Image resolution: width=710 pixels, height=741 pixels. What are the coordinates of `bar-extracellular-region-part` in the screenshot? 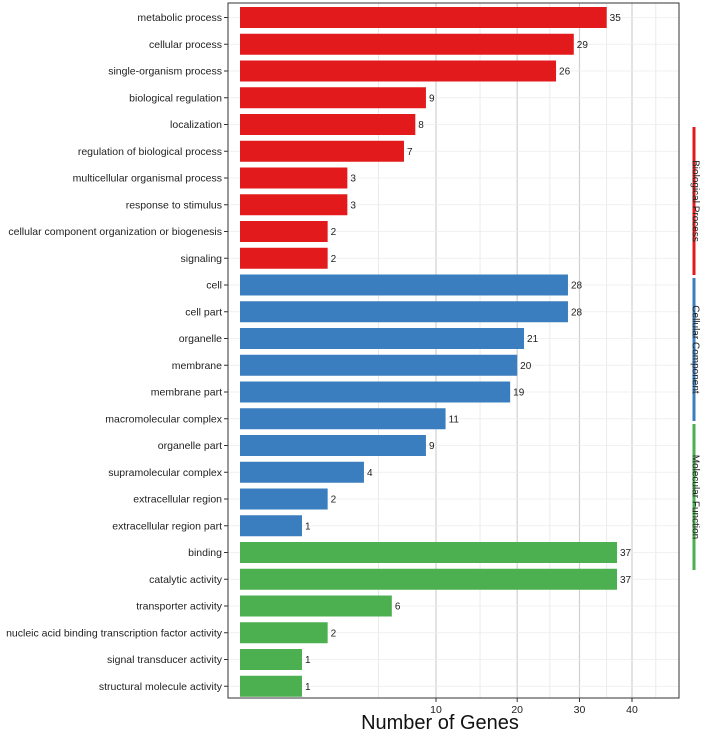 It's located at (271, 526).